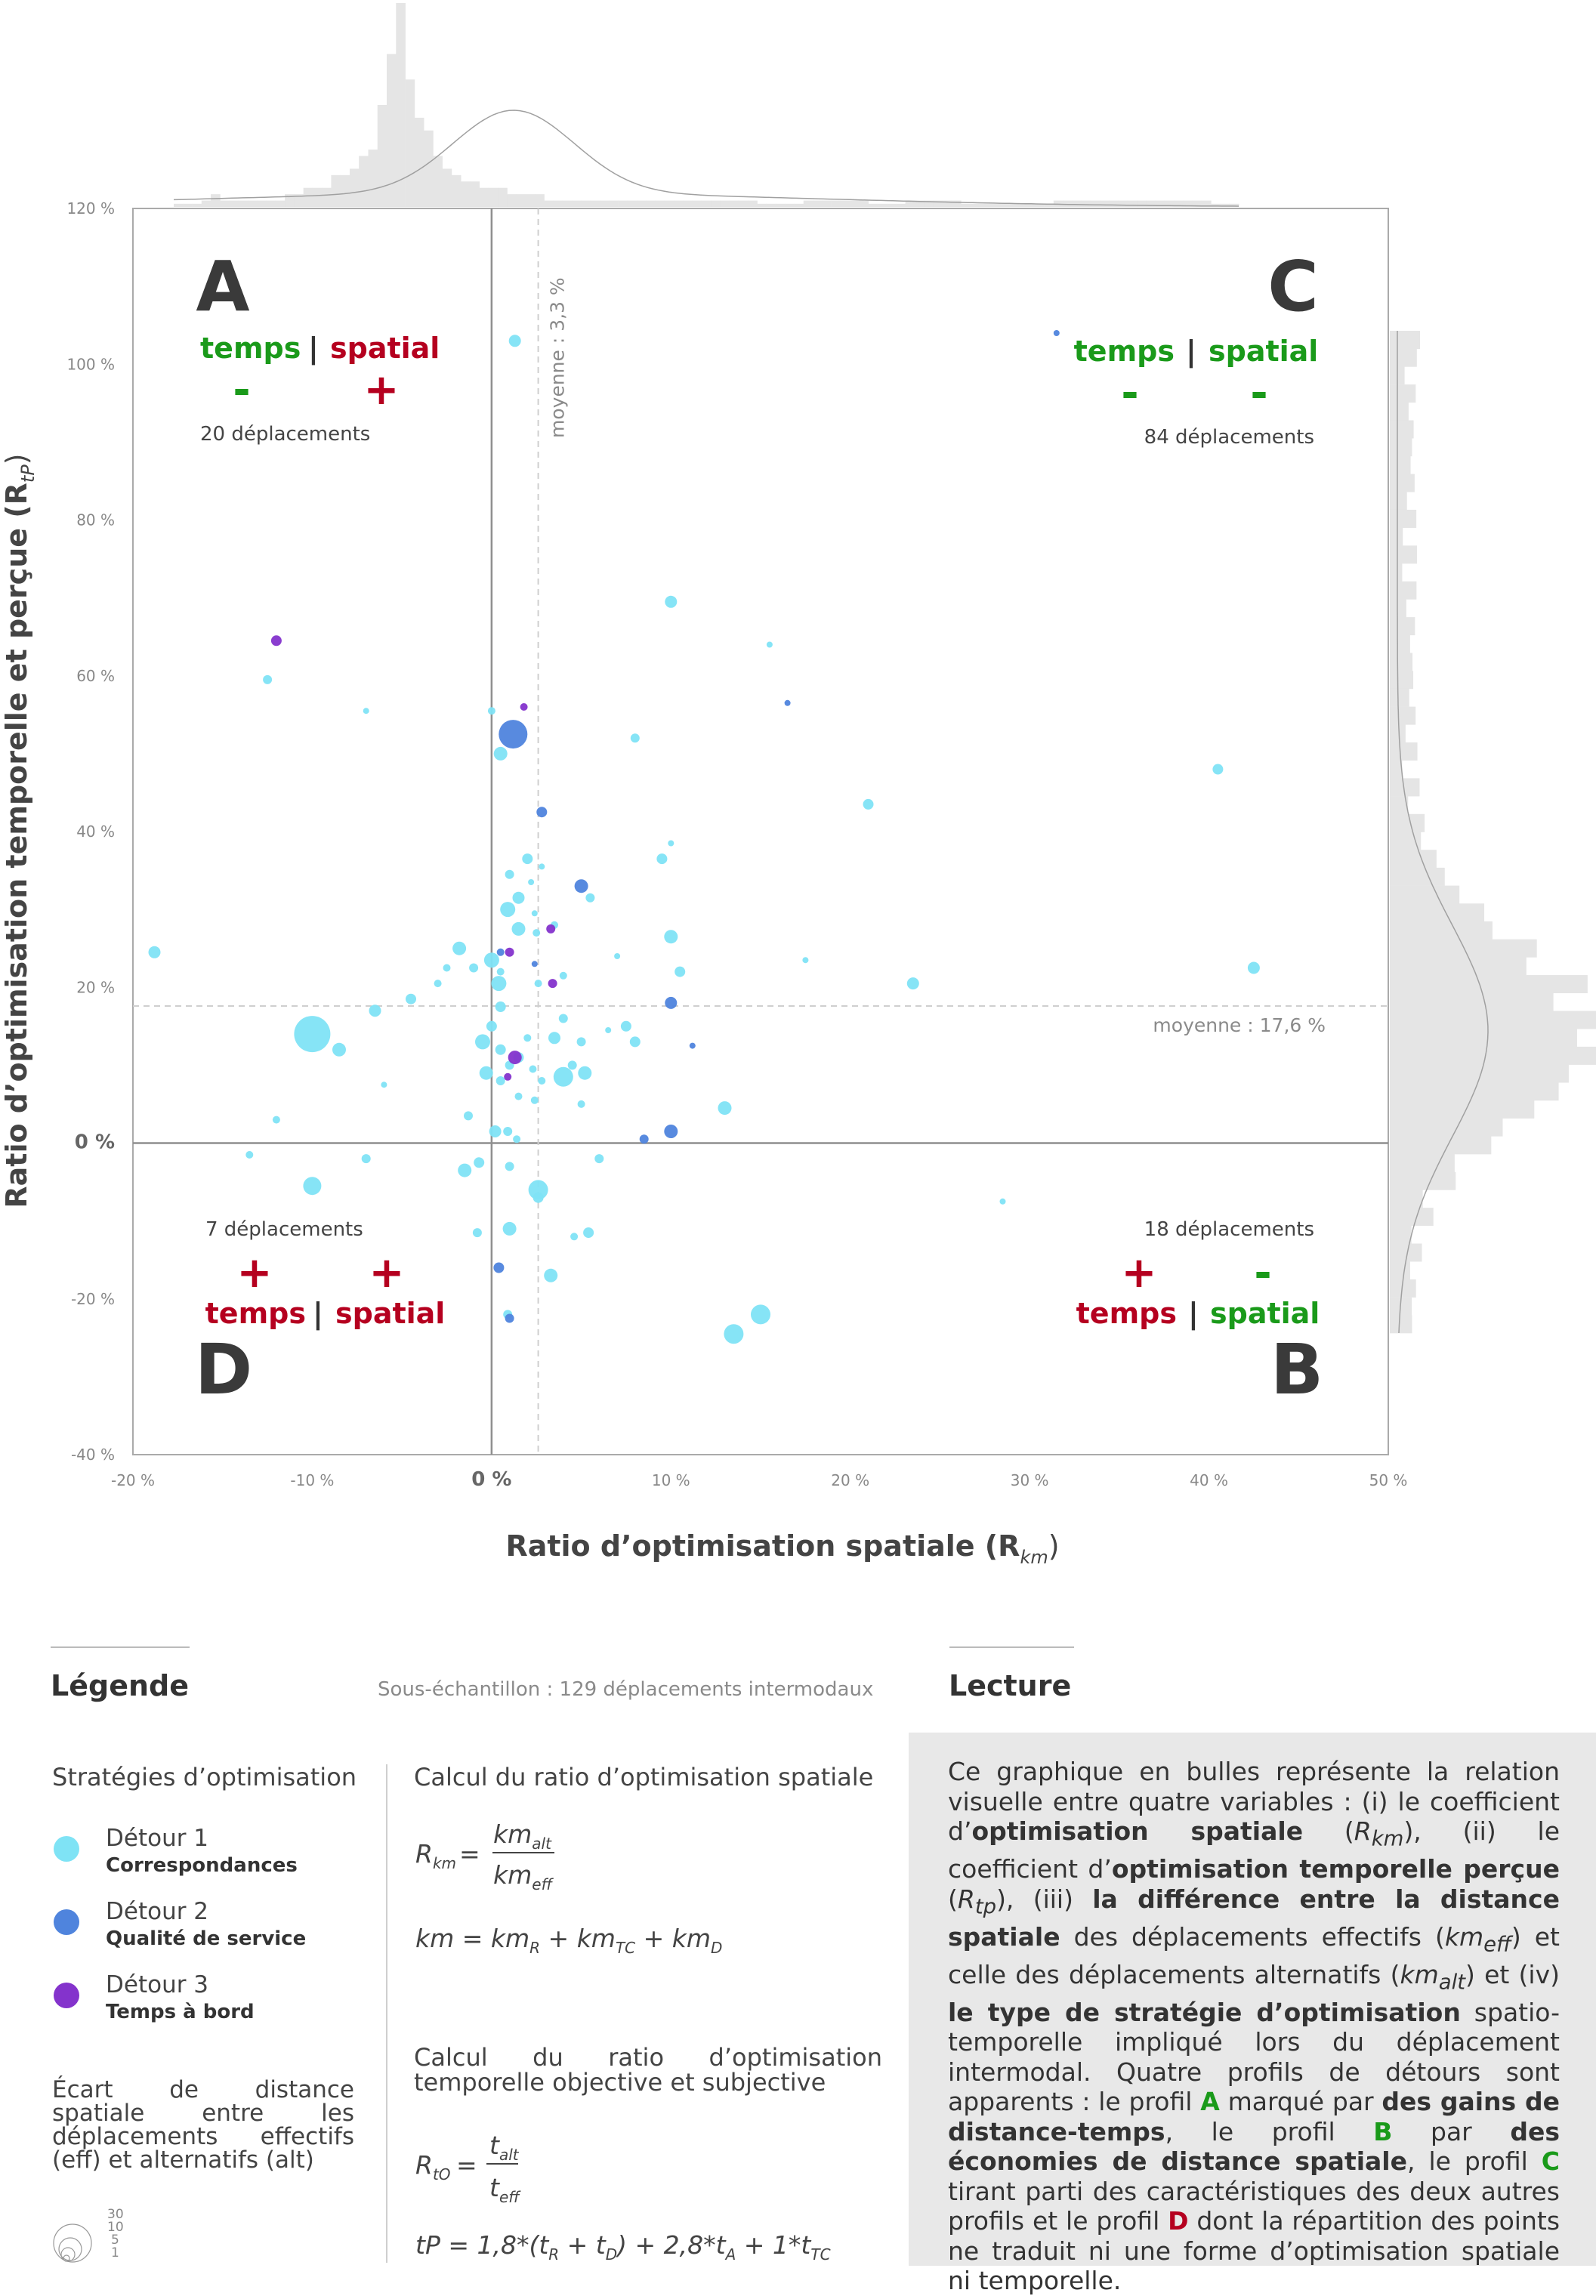  Describe the element at coordinates (312, 1480) in the screenshot. I see `x-tick-label: -10 %` at that location.